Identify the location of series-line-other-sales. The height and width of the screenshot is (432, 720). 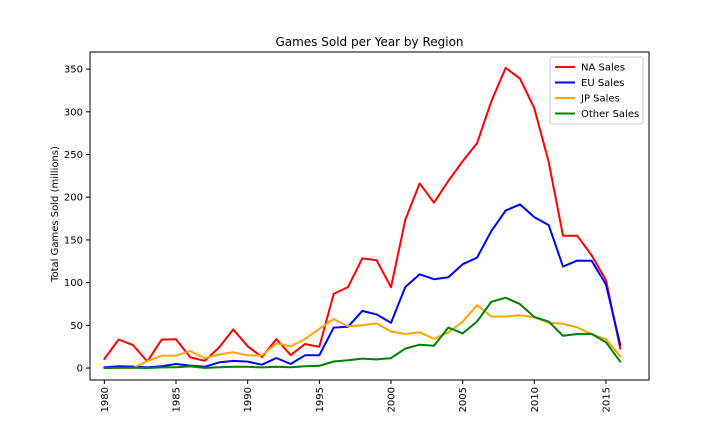
(362, 332).